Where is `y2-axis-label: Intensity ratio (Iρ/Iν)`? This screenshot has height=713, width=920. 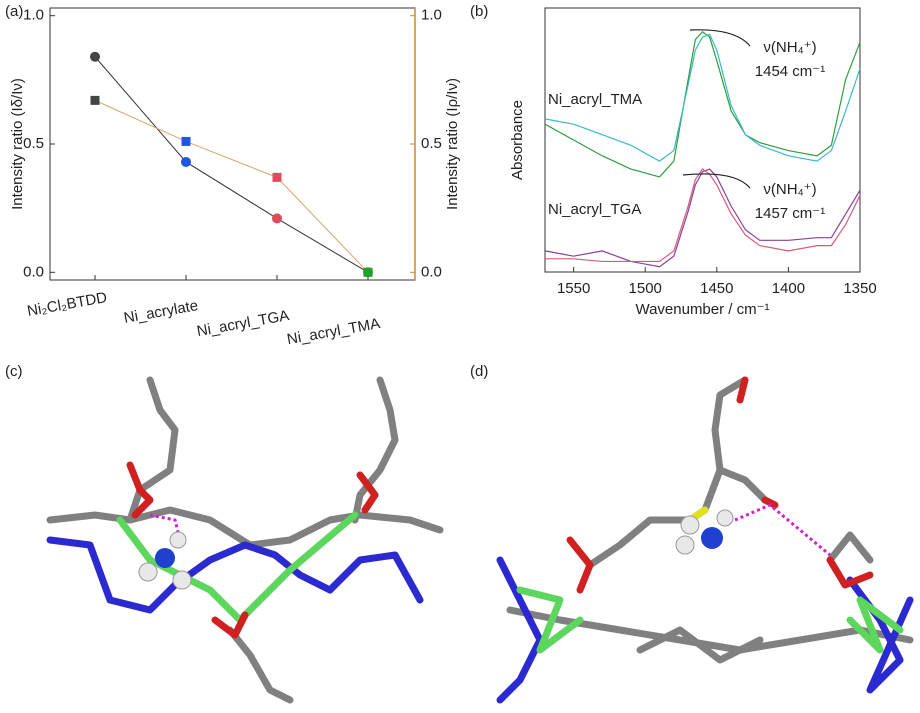
y2-axis-label: Intensity ratio (Iρ/Iν) is located at coordinates (452, 144).